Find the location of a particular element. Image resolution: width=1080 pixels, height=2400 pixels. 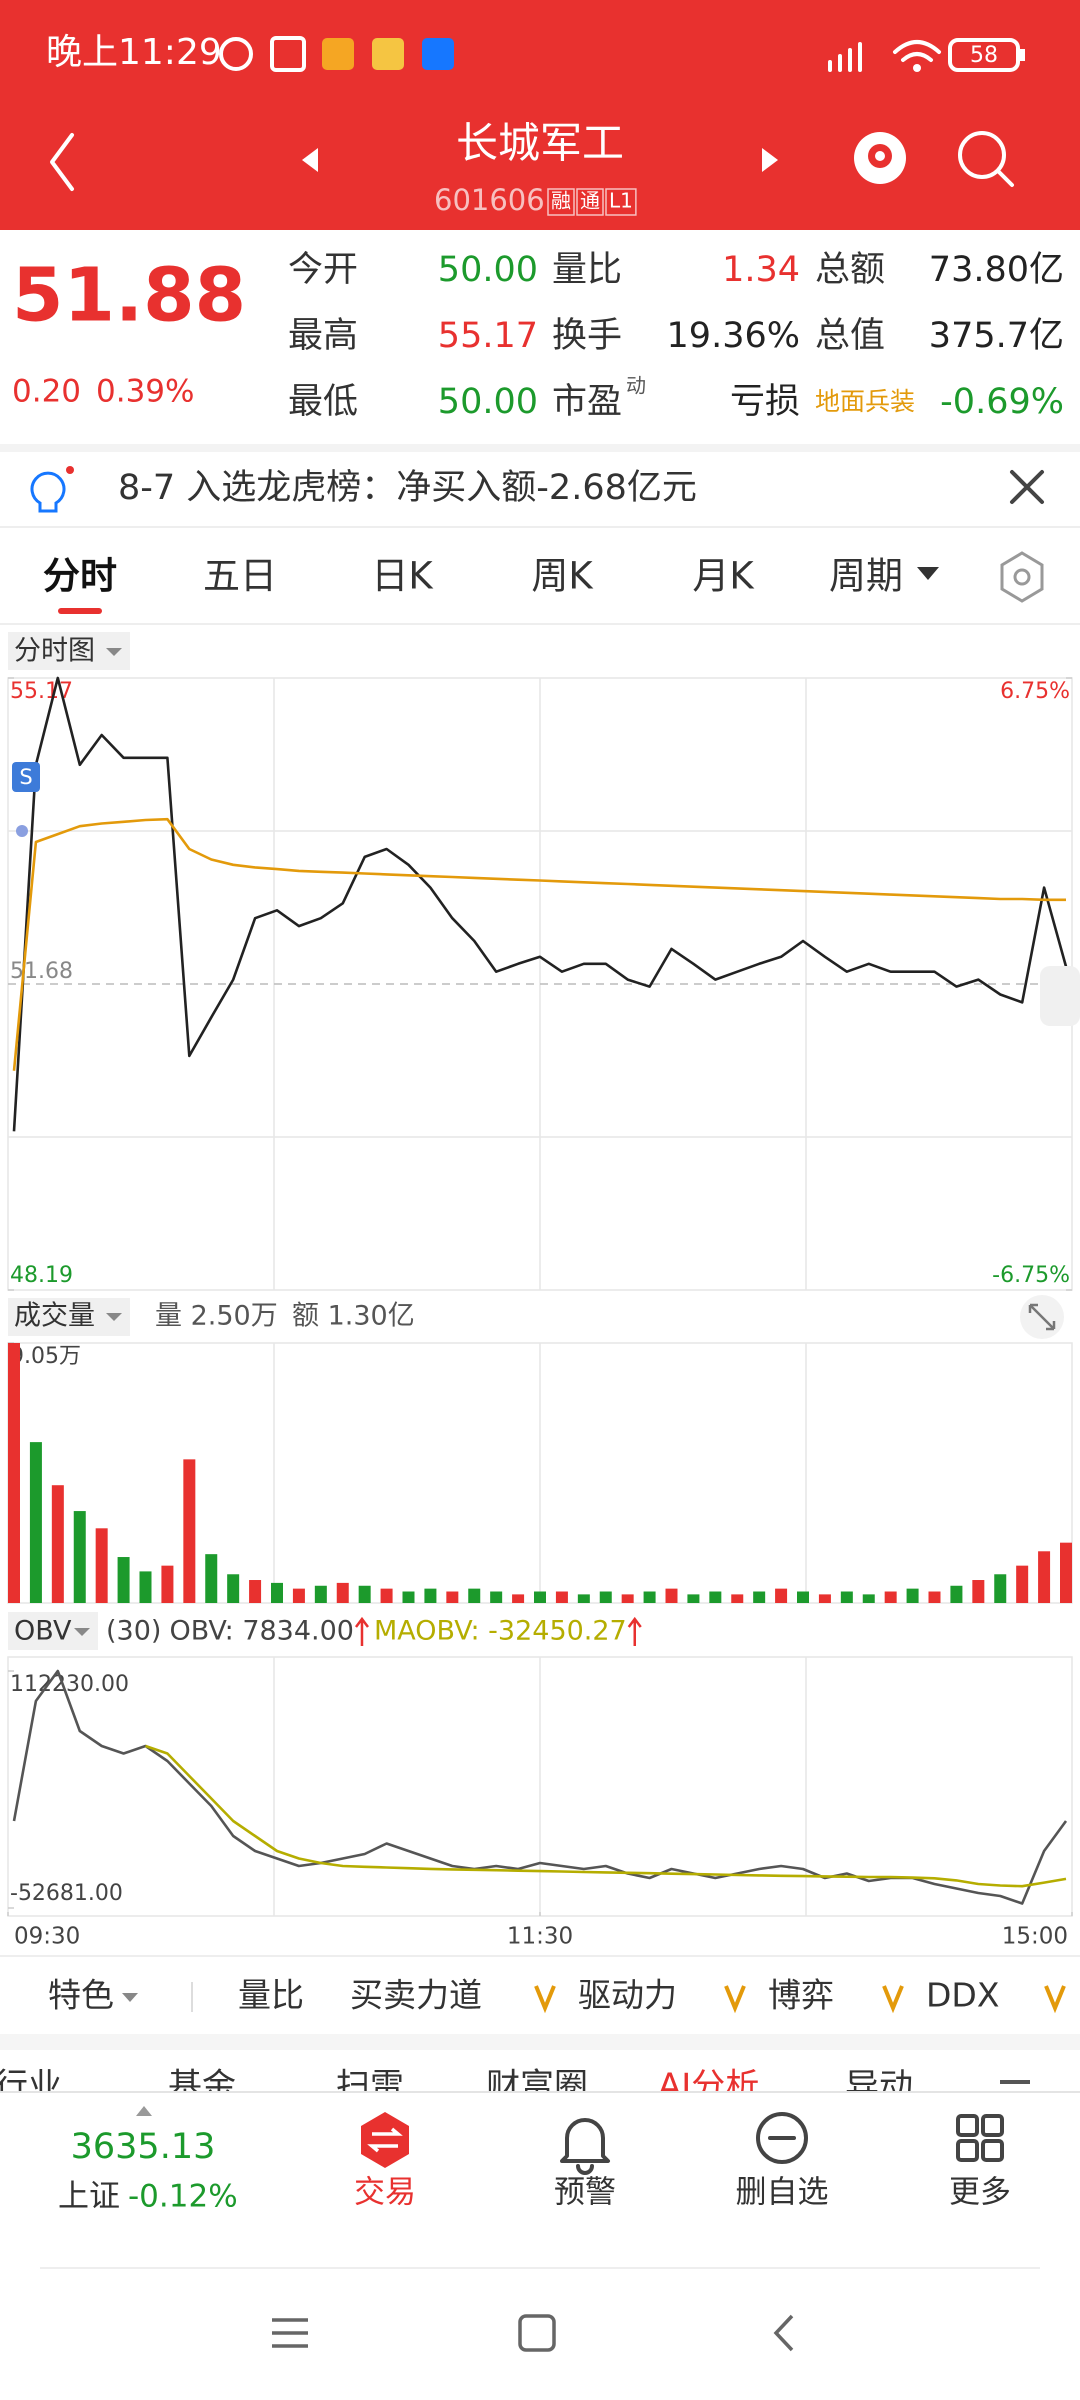

quote-label: 总额 is located at coordinates (850, 270).